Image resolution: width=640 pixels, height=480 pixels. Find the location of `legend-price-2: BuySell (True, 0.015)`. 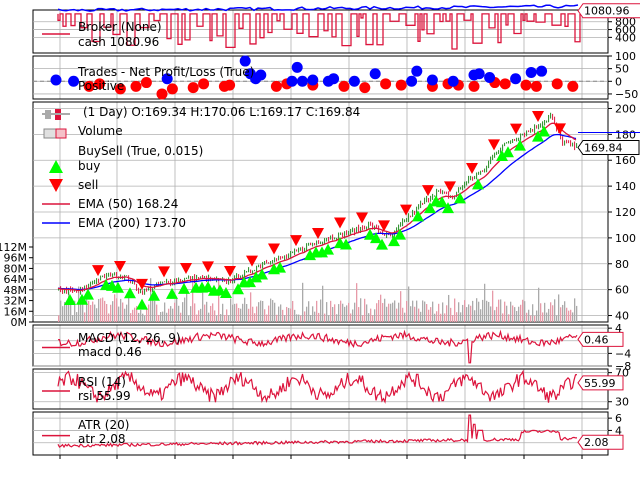

legend-price-2: BuySell (True, 0.015) is located at coordinates (140, 151).